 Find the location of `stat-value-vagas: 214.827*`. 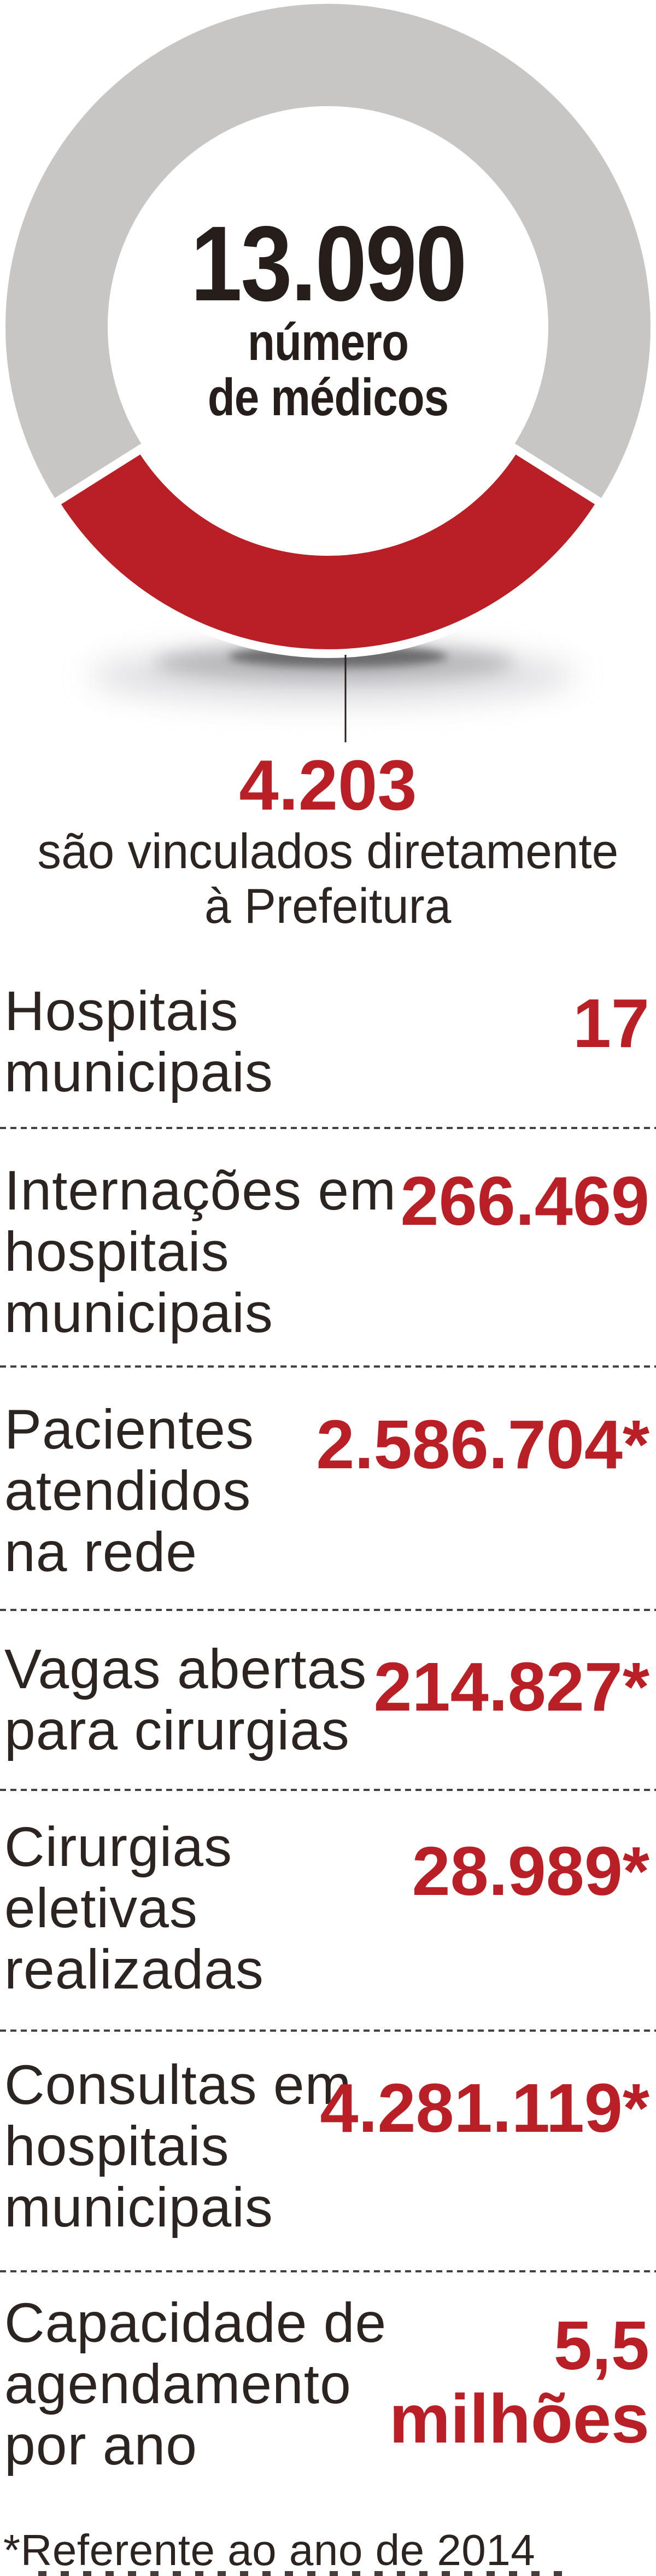

stat-value-vagas: 214.827* is located at coordinates (511, 1686).